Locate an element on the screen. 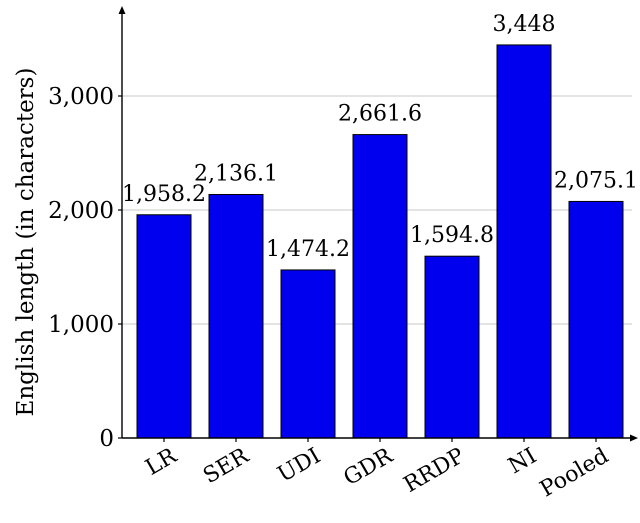  value-label: 2,661.6 is located at coordinates (380, 114).